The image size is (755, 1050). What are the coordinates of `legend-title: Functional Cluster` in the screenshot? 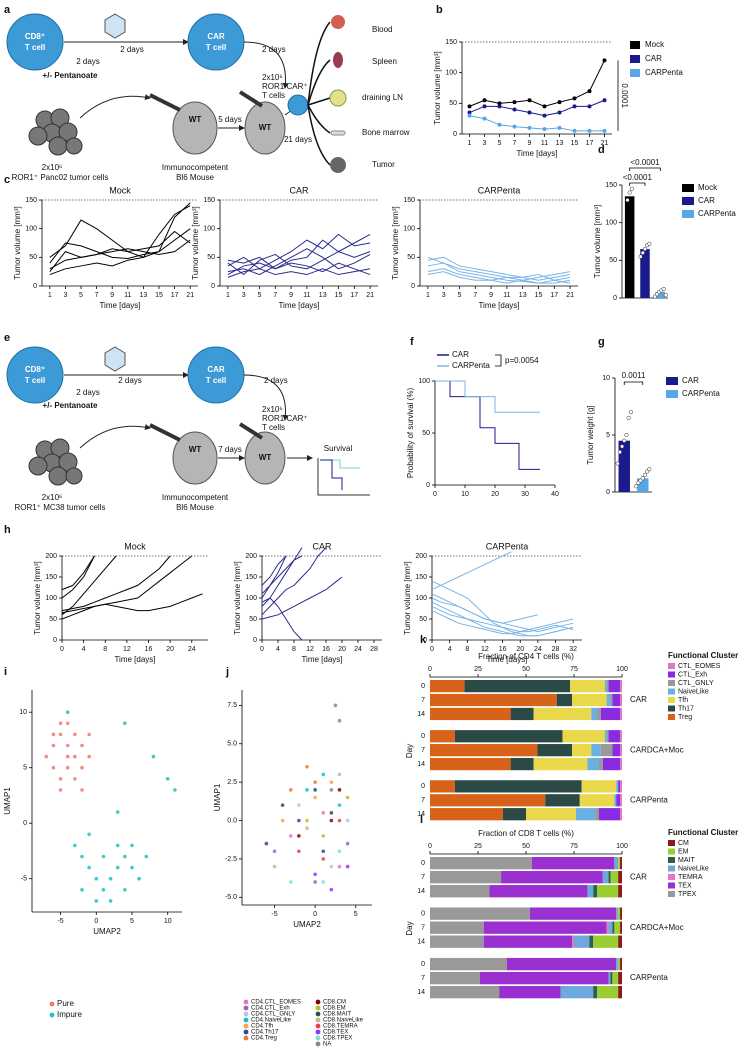 It's located at (703, 832).